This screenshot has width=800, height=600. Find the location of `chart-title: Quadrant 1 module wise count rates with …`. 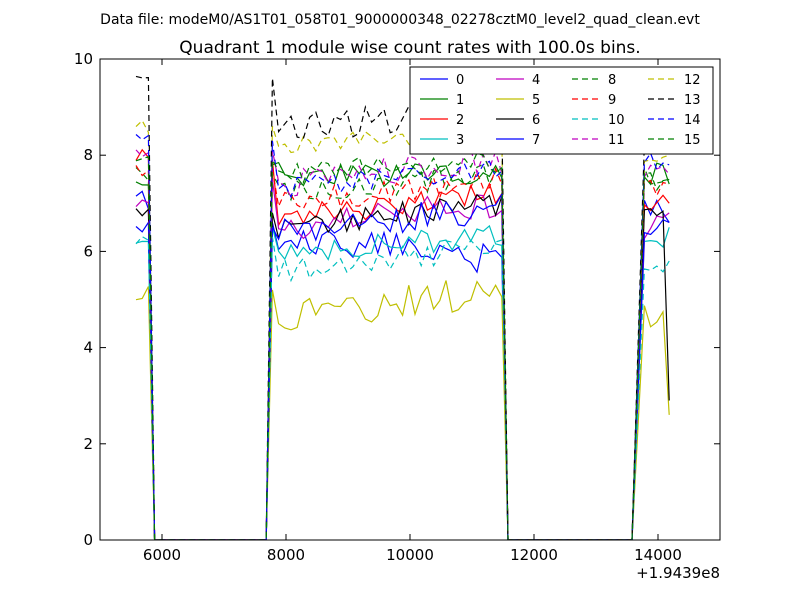

chart-title: Quadrant 1 module wise count rates with … is located at coordinates (409, 48).